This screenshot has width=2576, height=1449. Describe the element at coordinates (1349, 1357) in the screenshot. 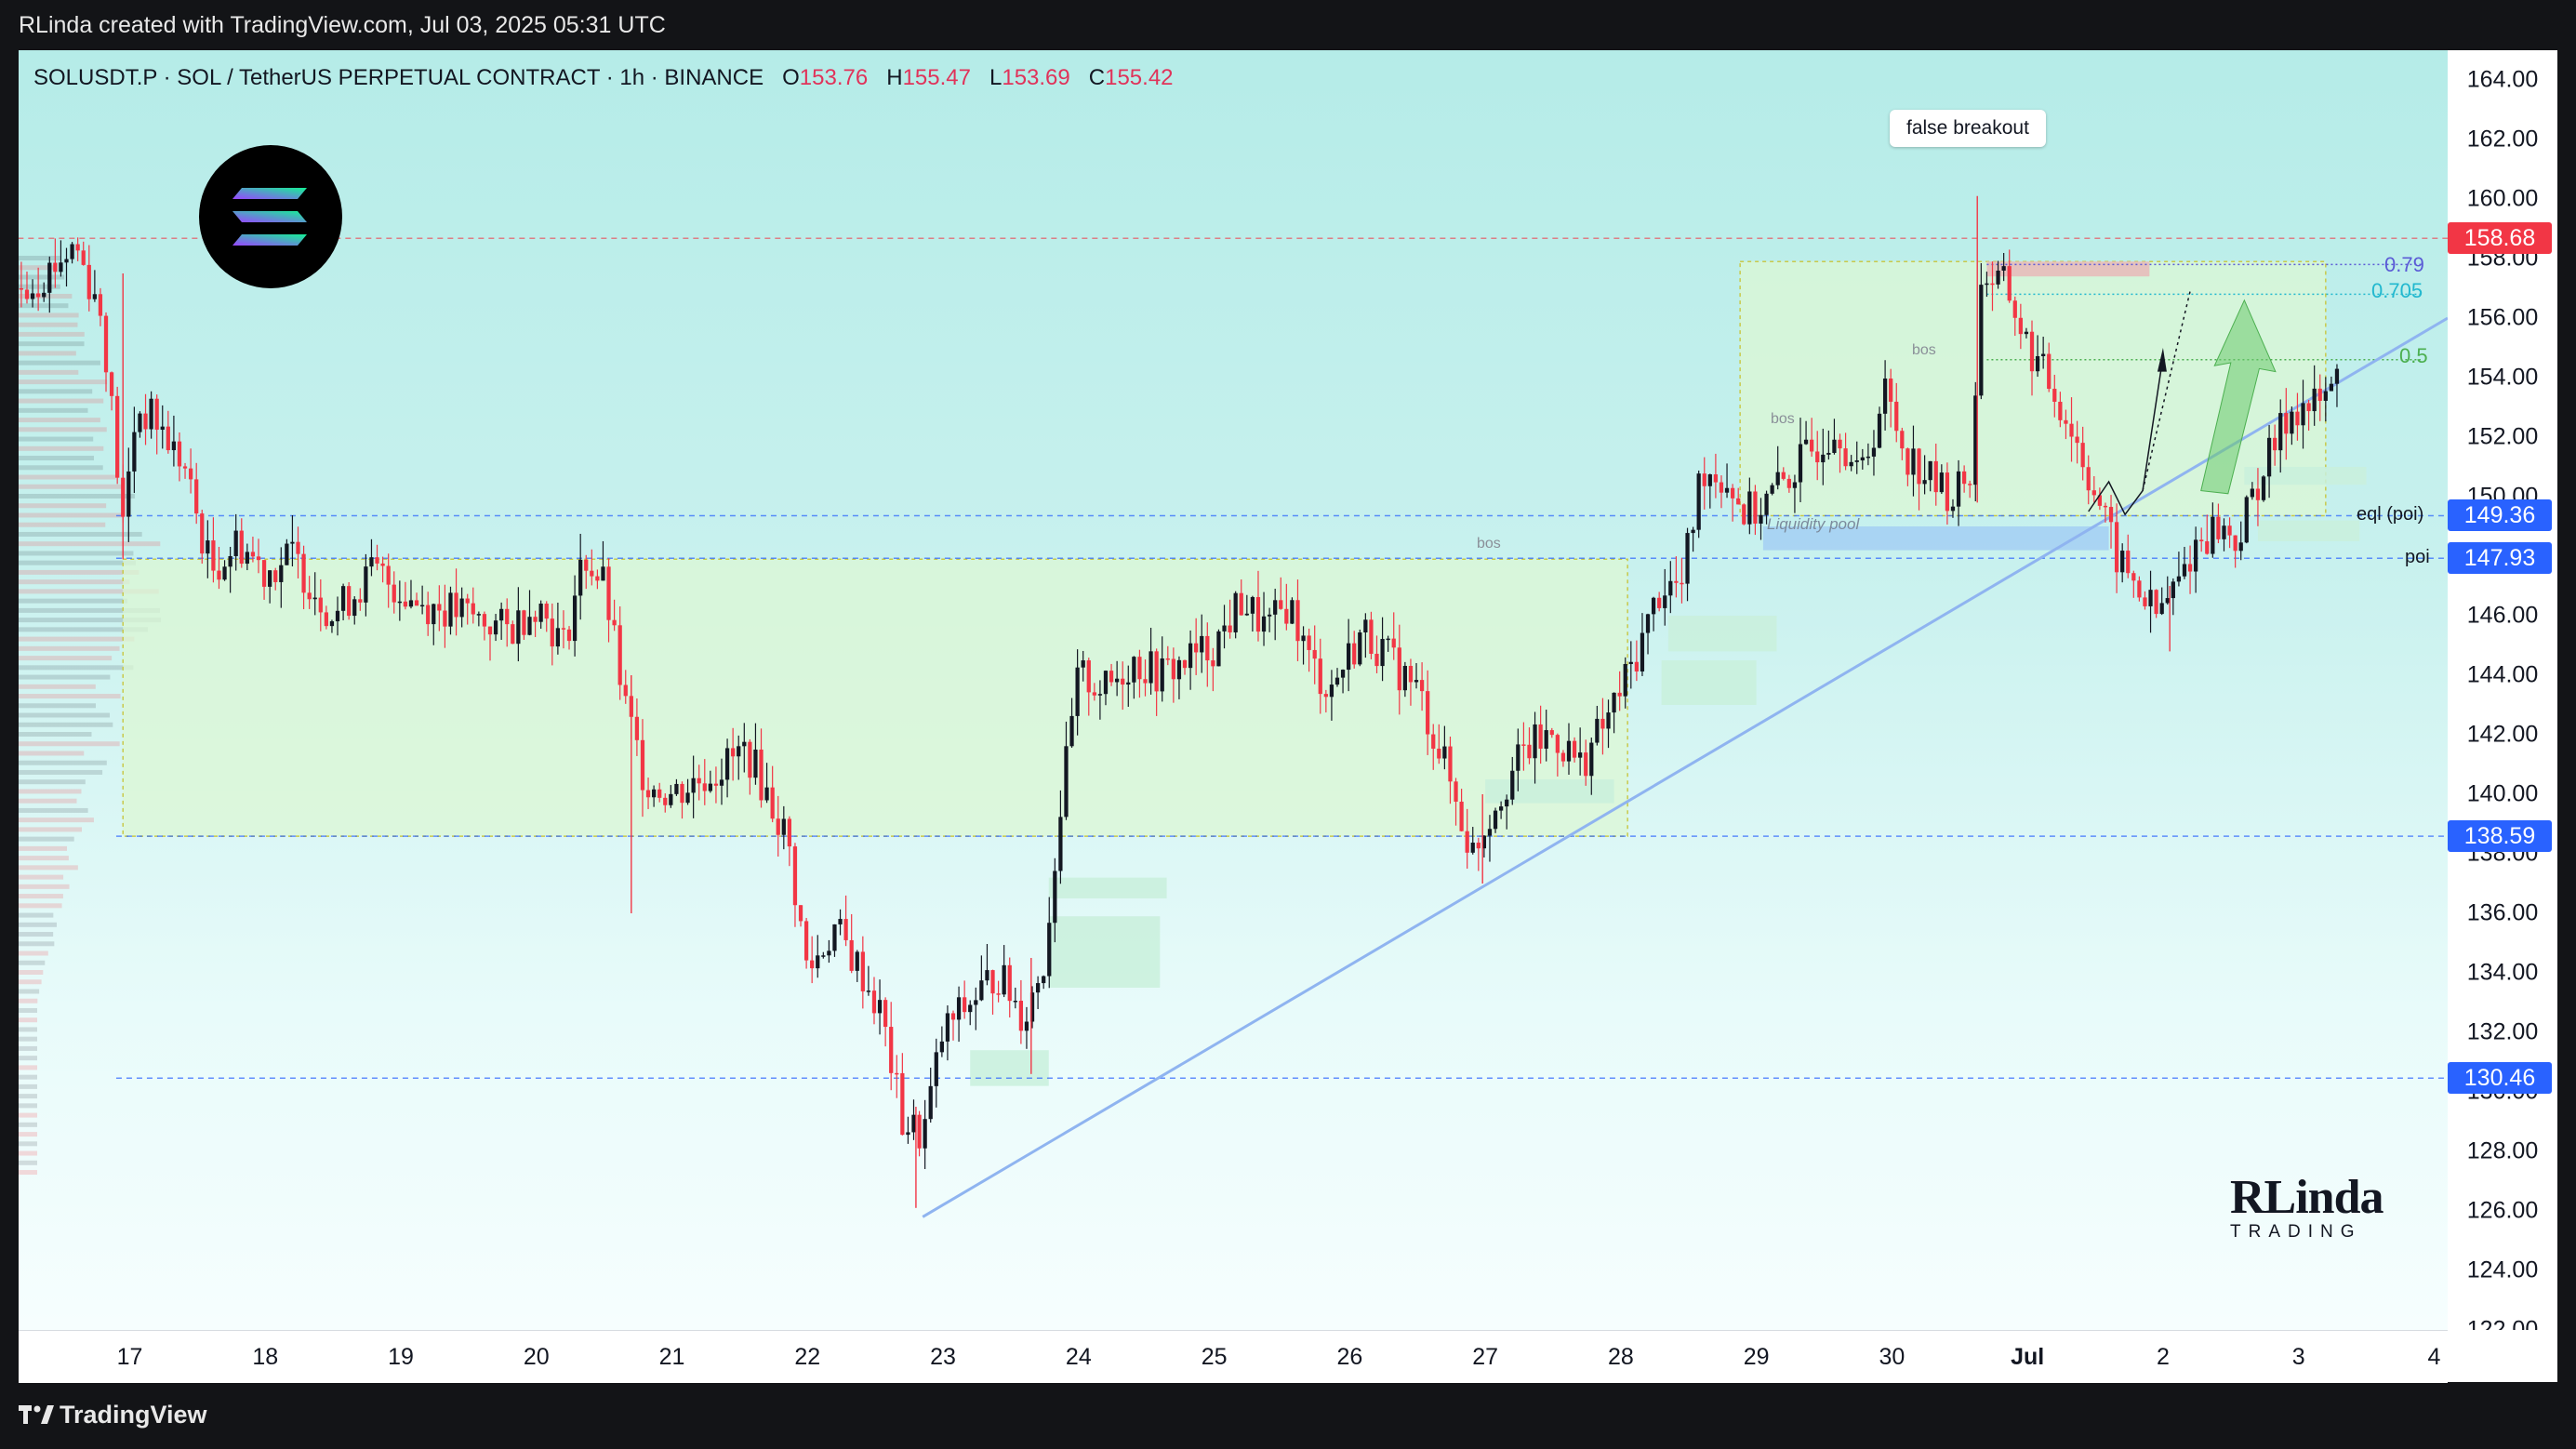

I see `time-tick-label: 26` at that location.